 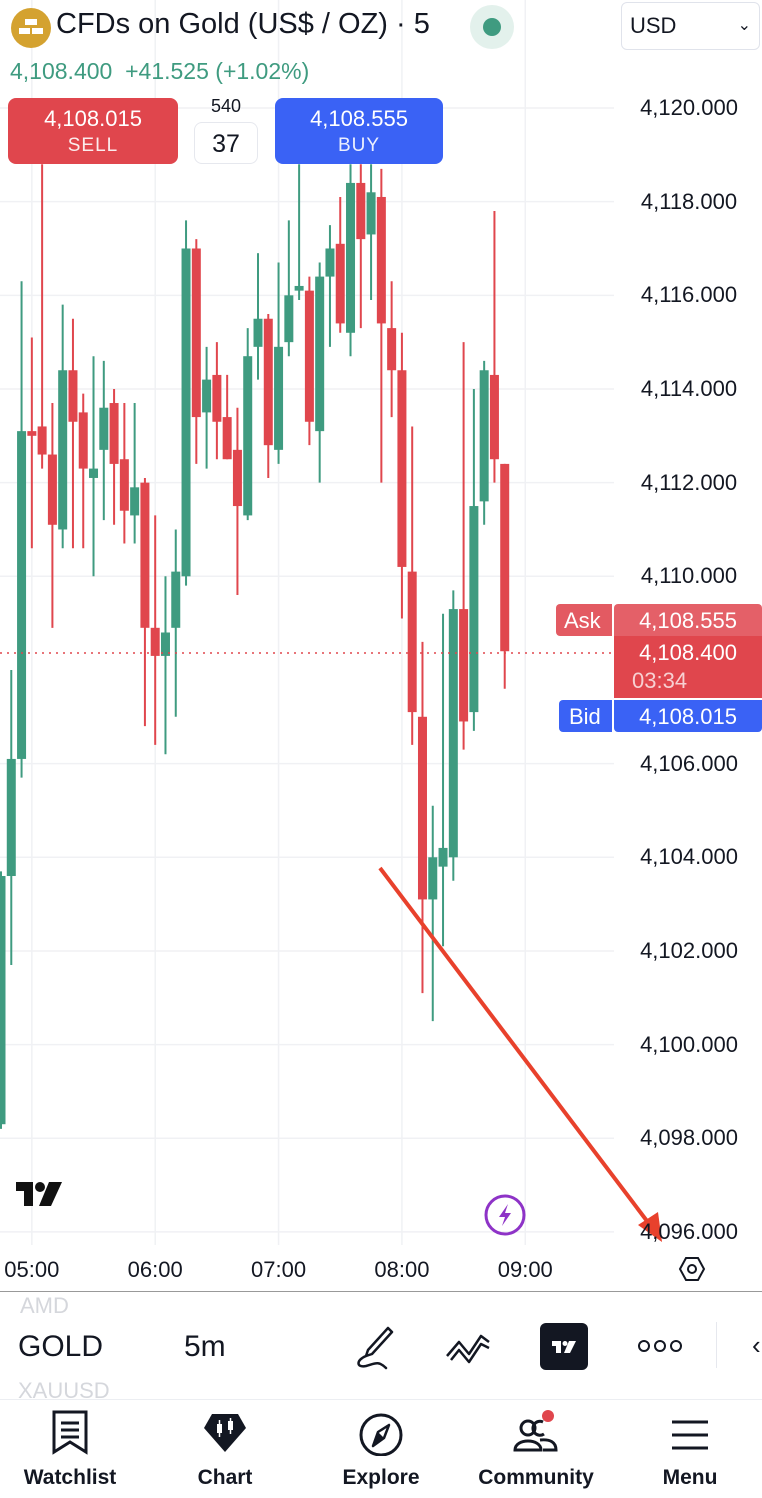 I want to click on candle-07:55, so click(x=392, y=349).